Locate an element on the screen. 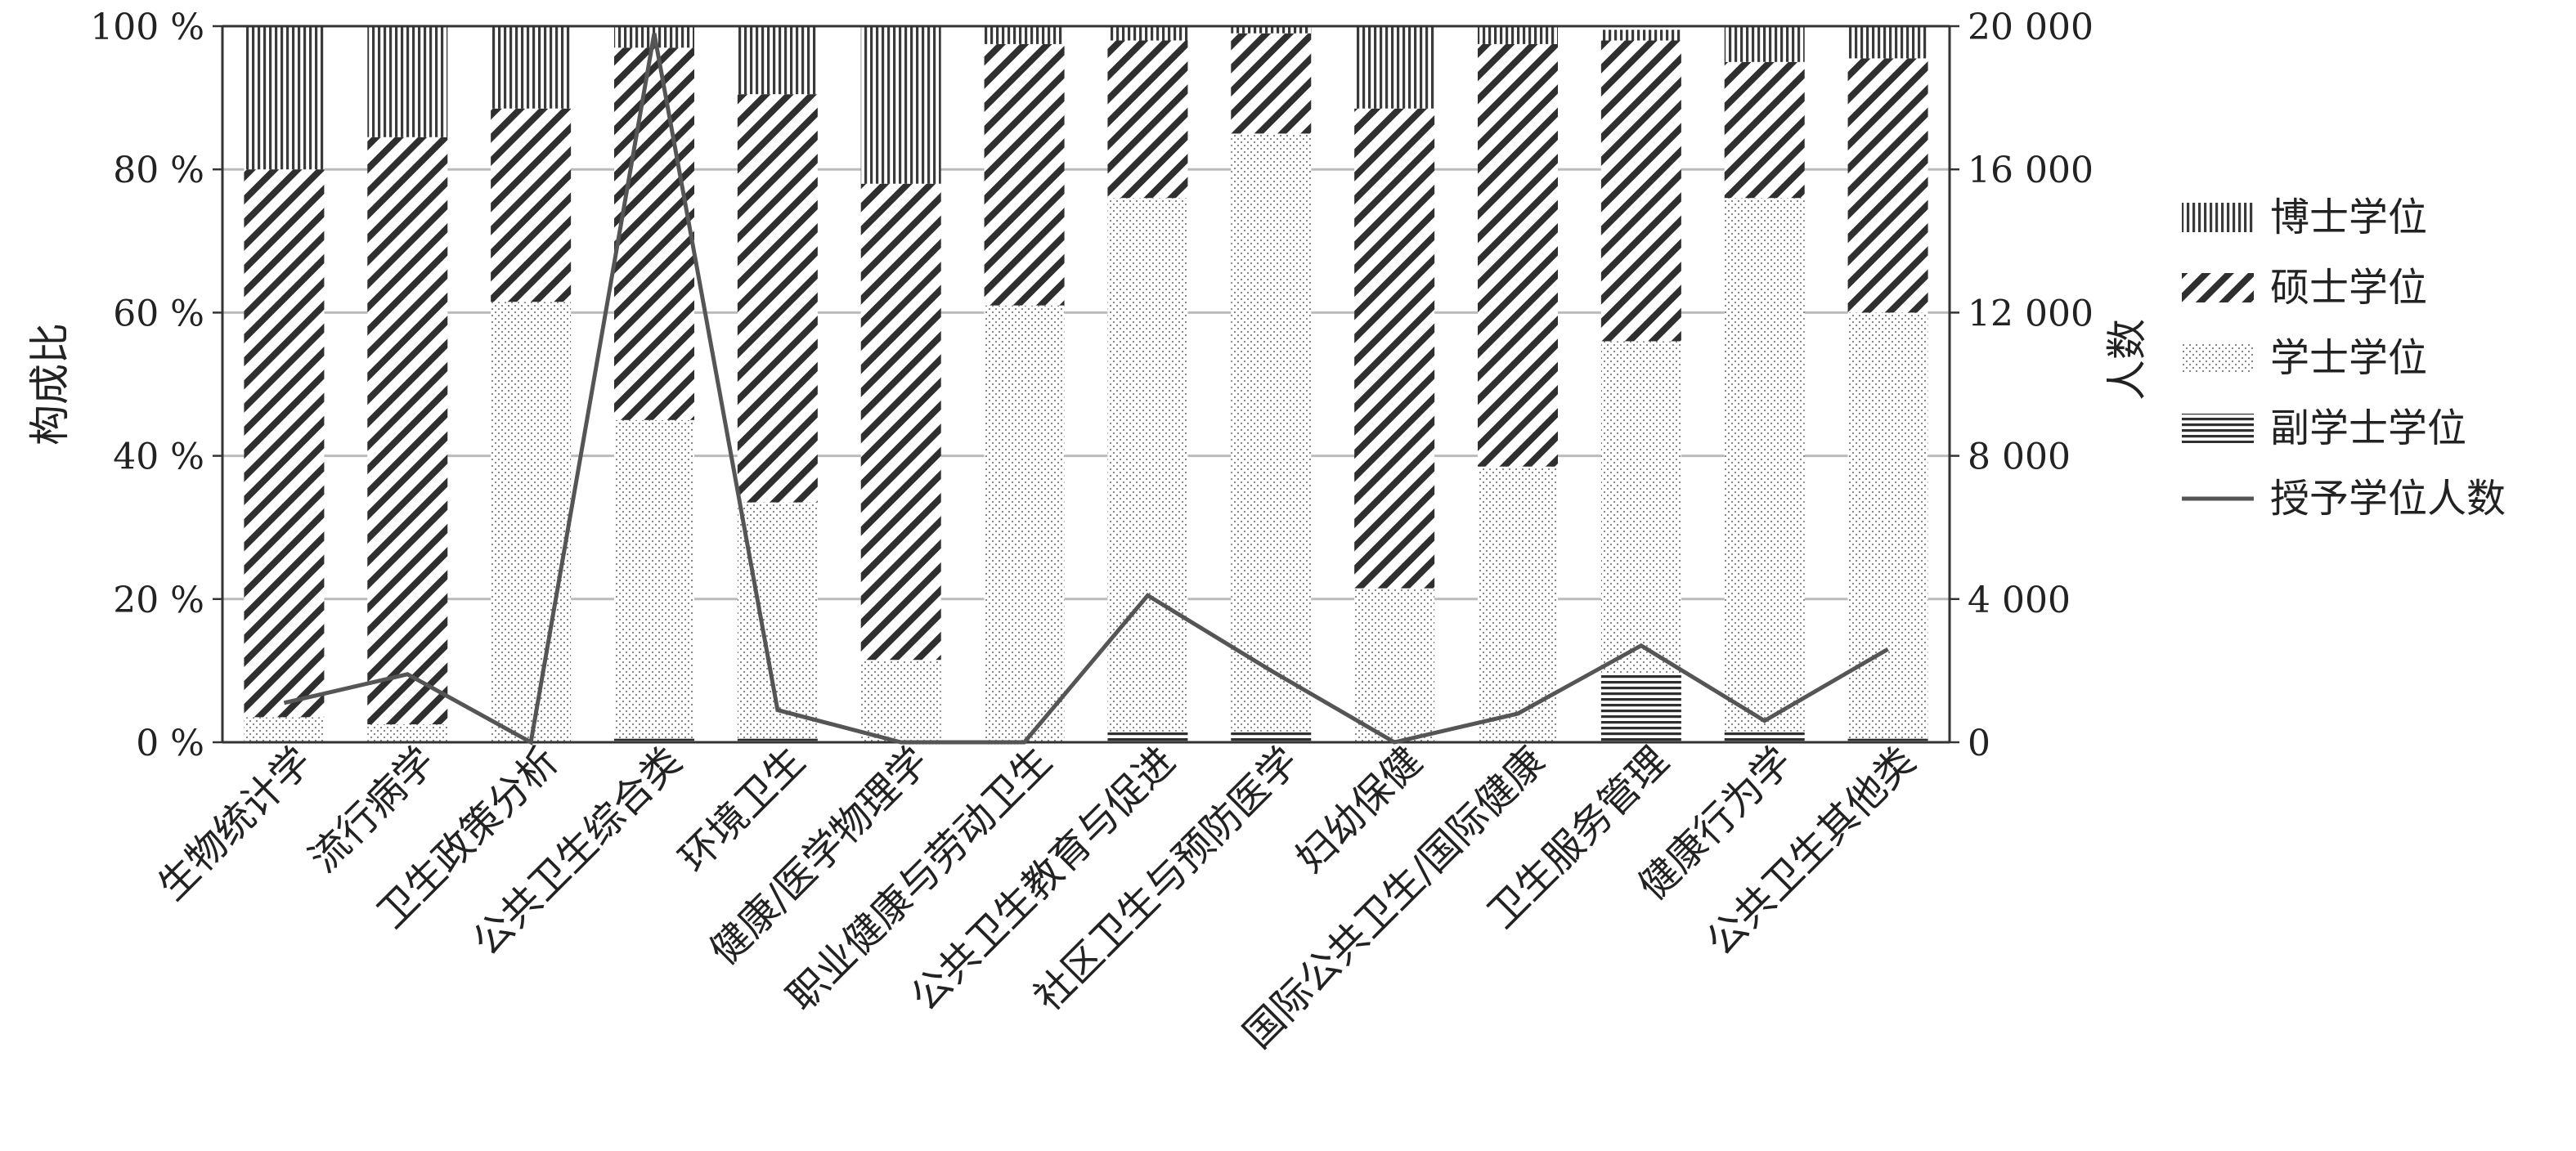 This screenshot has height=1151, width=2576. legend-swatch-vertical is located at coordinates (2218, 218).